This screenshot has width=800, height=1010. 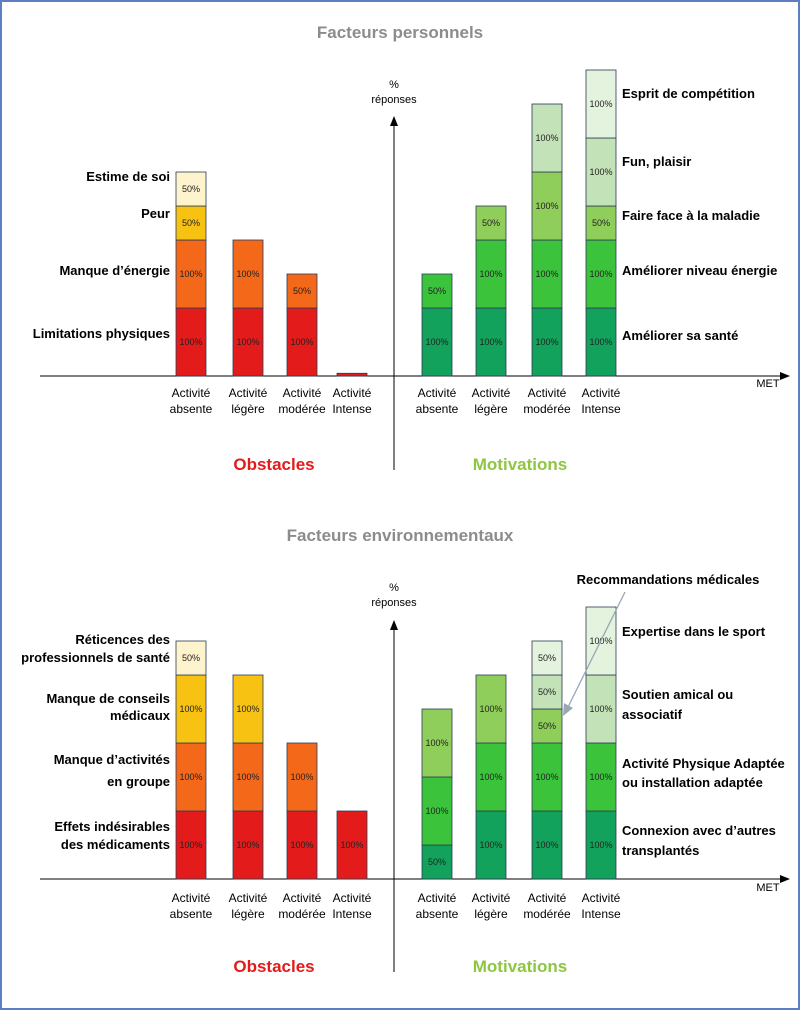 I want to click on p1-right-label-2: Faire face à la maladie, so click(x=691, y=215).